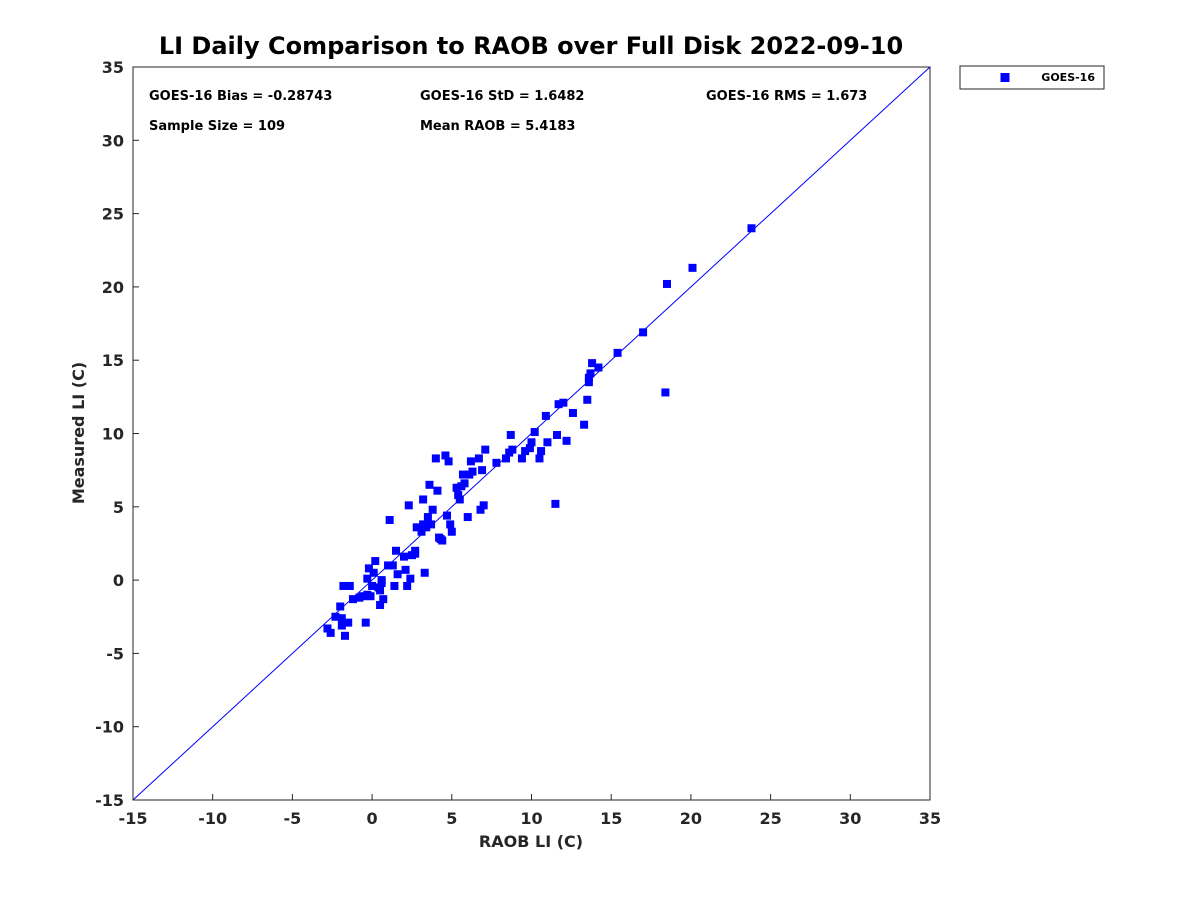  I want to click on x-axis-label: RAOB LI (C), so click(531, 841).